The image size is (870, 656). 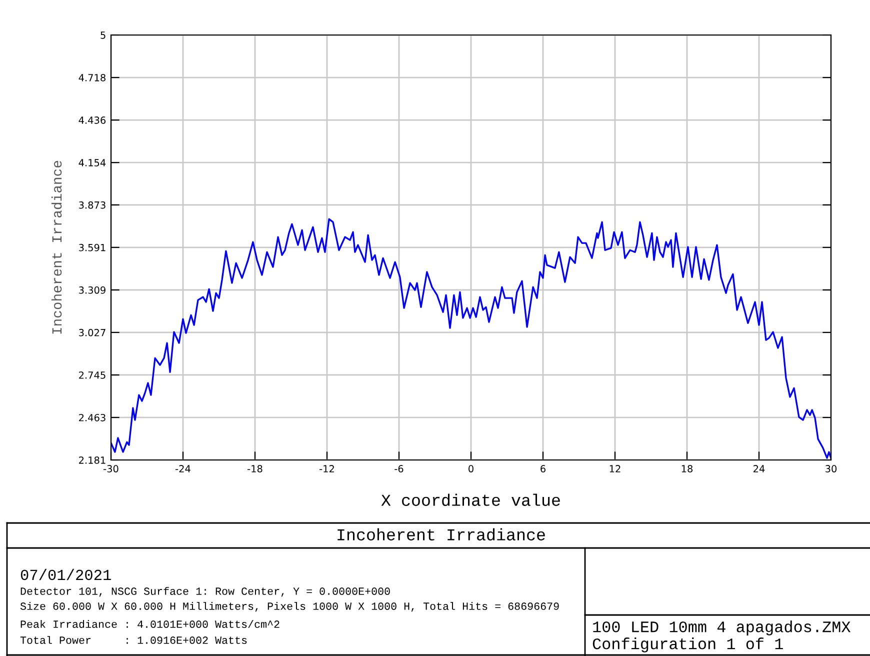 I want to click on y-tick-label: 2.463, so click(x=92, y=418).